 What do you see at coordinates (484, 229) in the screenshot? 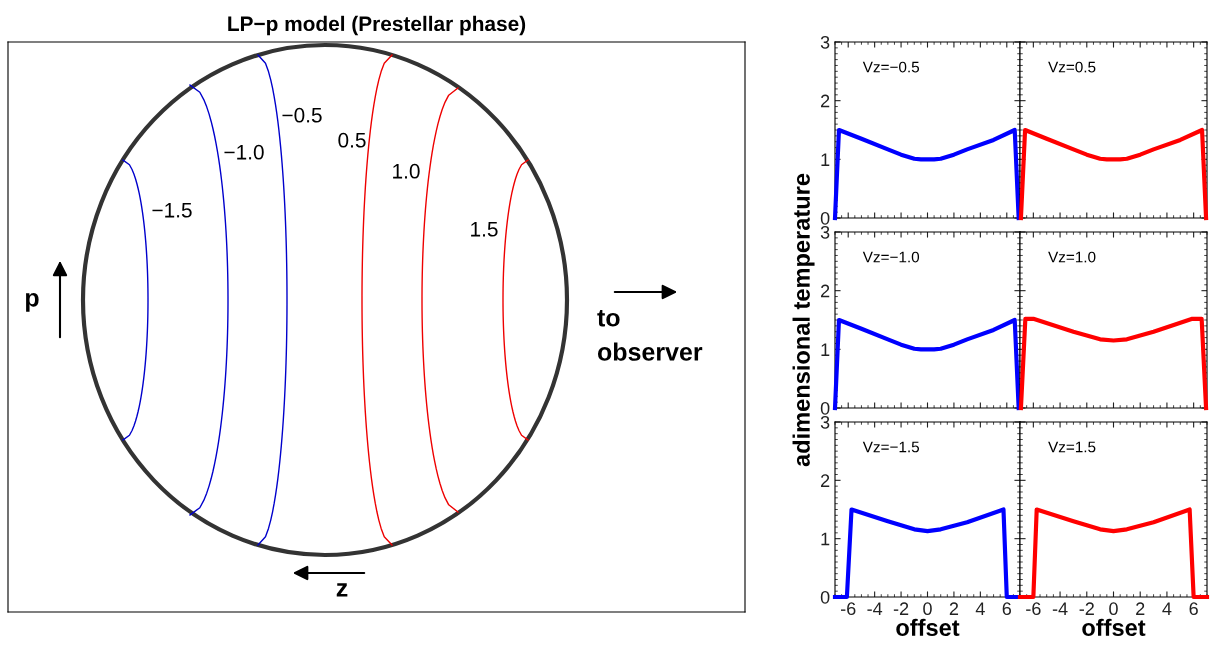
I see `text: 1.5` at bounding box center [484, 229].